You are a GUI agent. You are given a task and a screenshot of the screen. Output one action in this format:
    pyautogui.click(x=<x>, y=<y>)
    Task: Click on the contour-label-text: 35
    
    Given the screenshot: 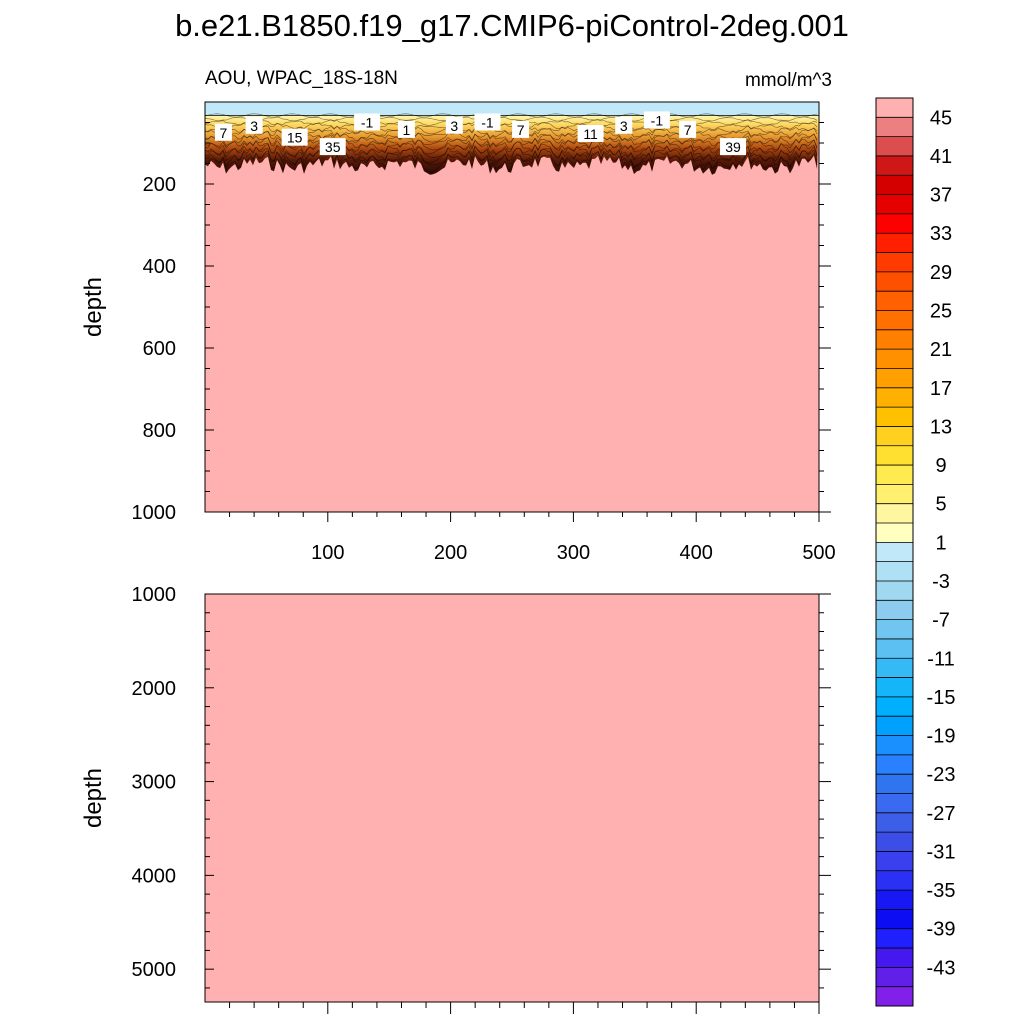 What is the action you would take?
    pyautogui.click(x=333, y=147)
    